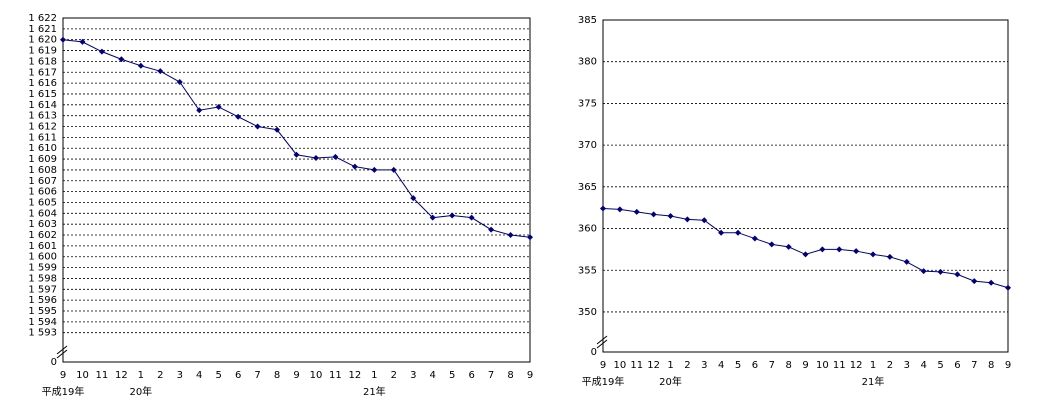  I want to click on x-tick-label: 5, so click(452, 375).